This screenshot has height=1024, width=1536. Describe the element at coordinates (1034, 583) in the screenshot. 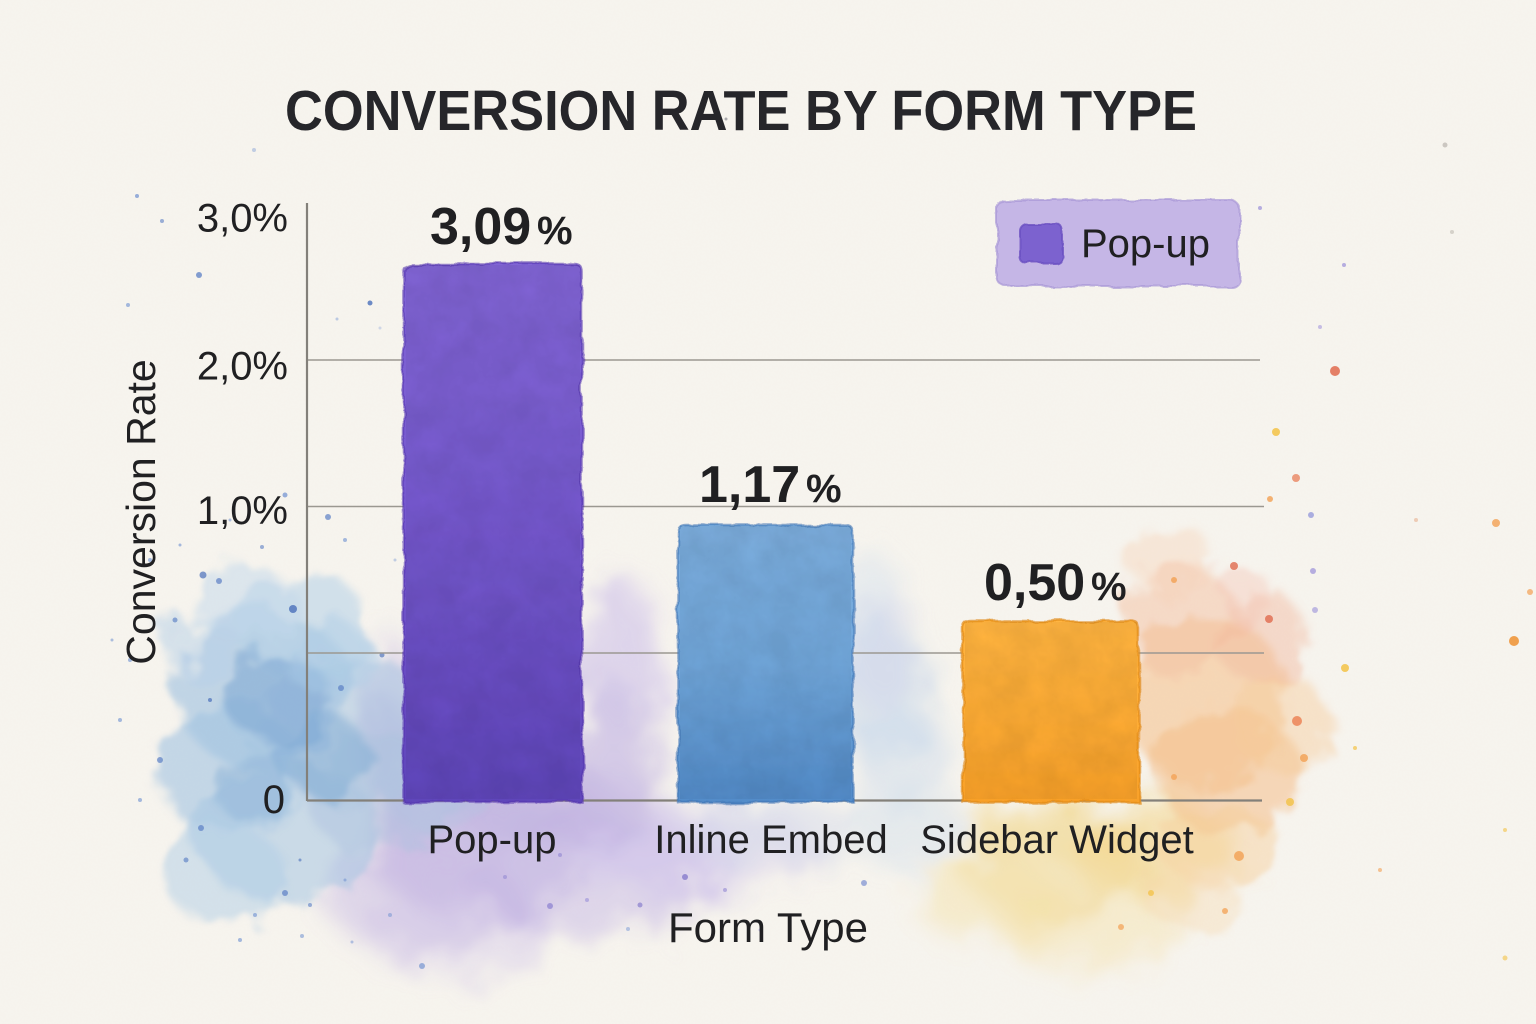

I see `svg-text: 0,50` at that location.